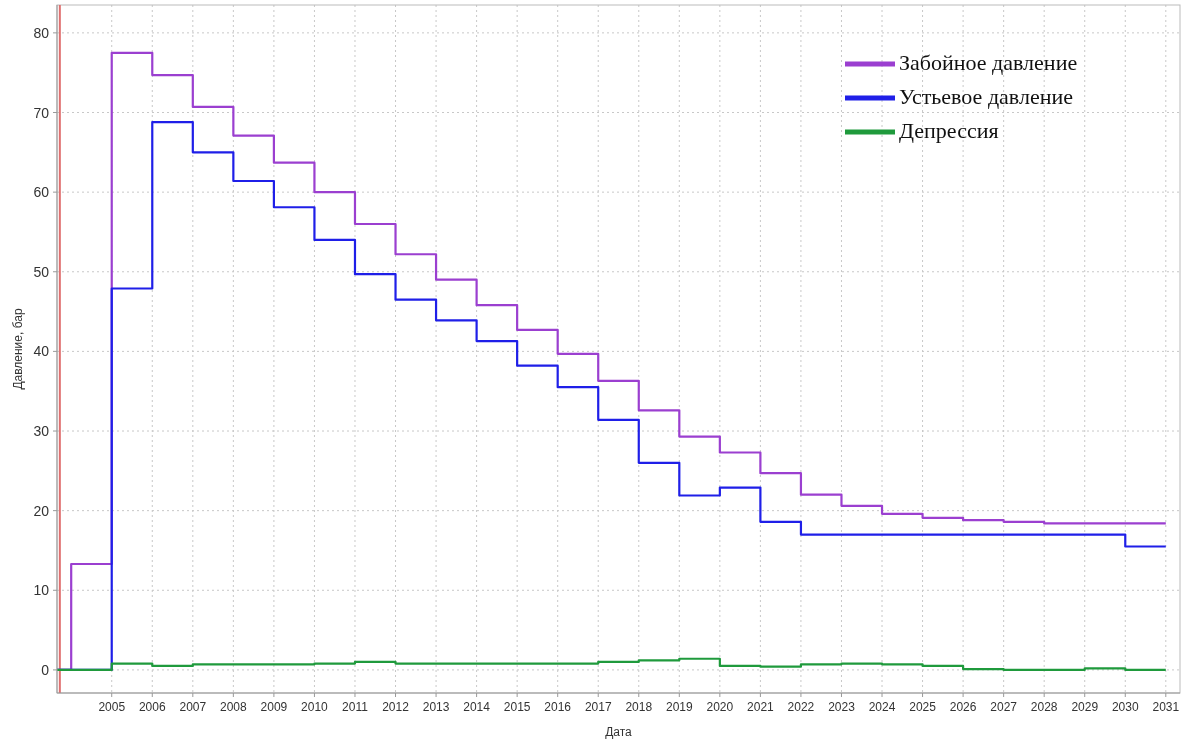 Image resolution: width=1196 pixels, height=744 pixels. Describe the element at coordinates (517, 707) in the screenshot. I see `x-tick-label: 2015` at that location.